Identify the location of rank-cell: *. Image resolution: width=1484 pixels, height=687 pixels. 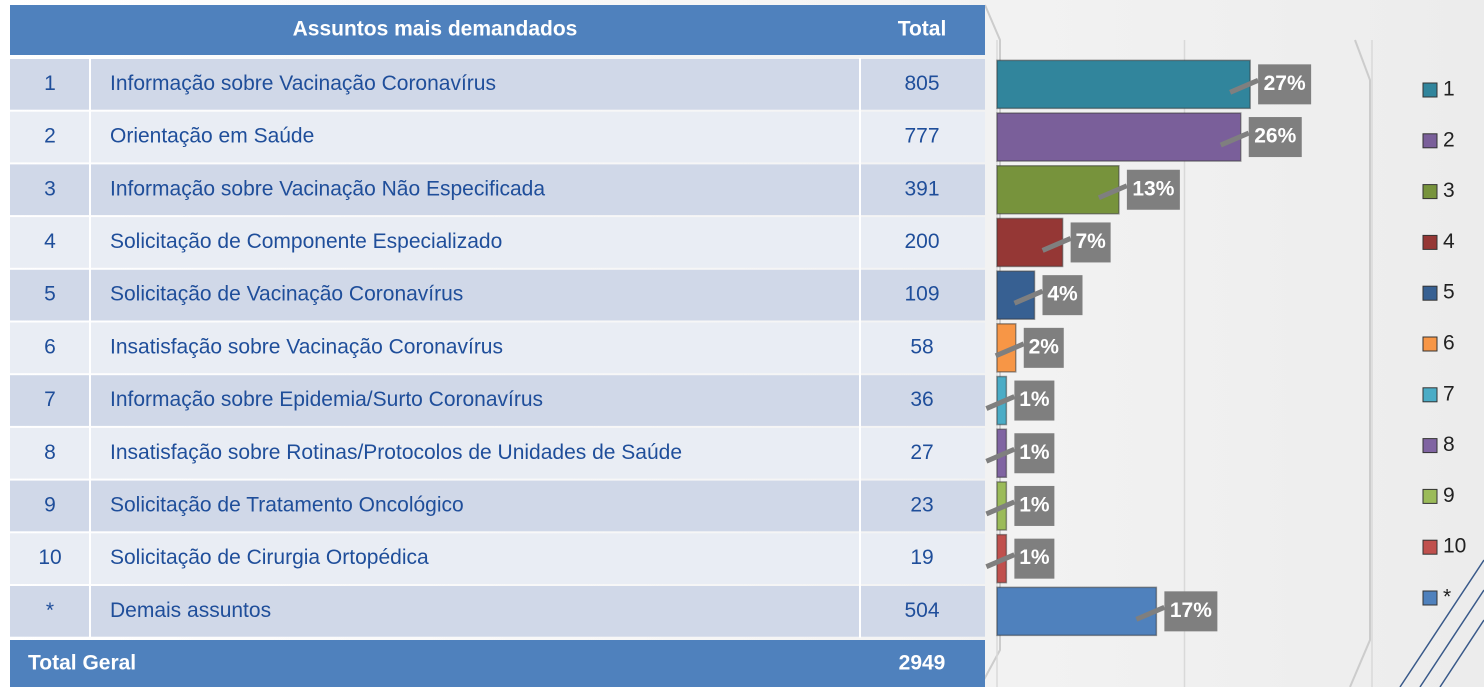
(50, 610).